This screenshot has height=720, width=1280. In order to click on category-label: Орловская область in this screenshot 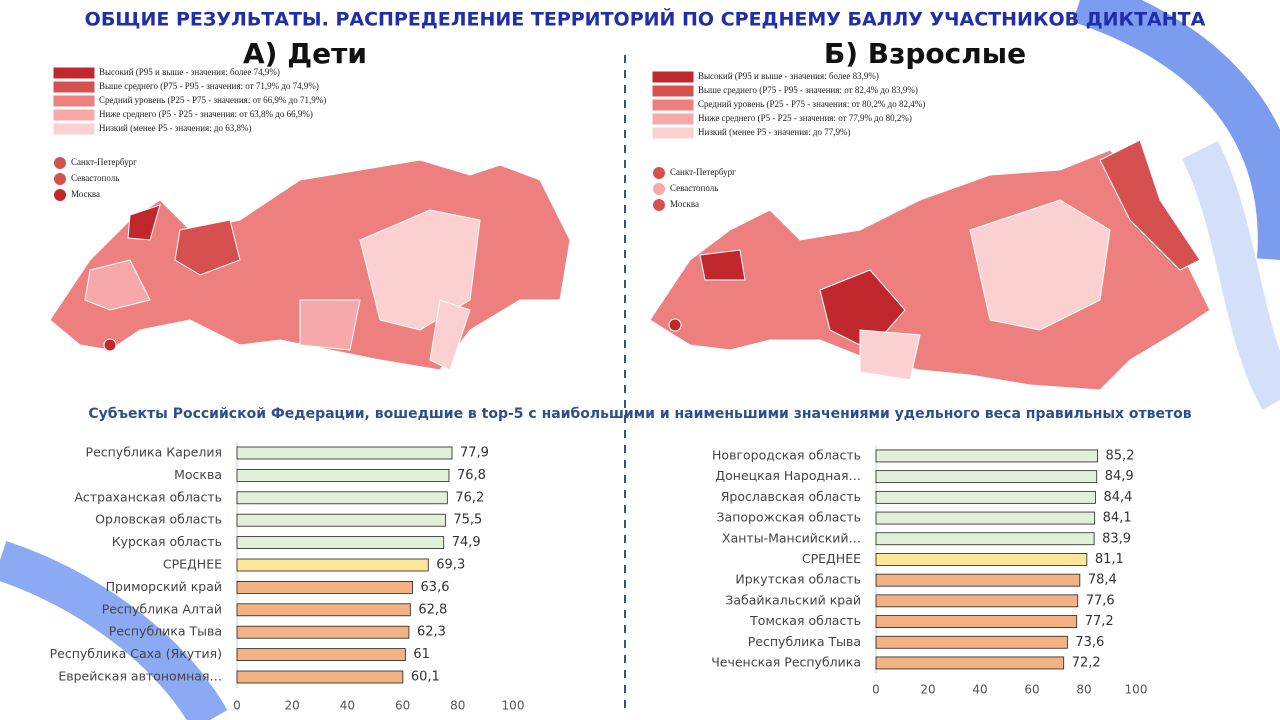, I will do `click(158, 519)`.